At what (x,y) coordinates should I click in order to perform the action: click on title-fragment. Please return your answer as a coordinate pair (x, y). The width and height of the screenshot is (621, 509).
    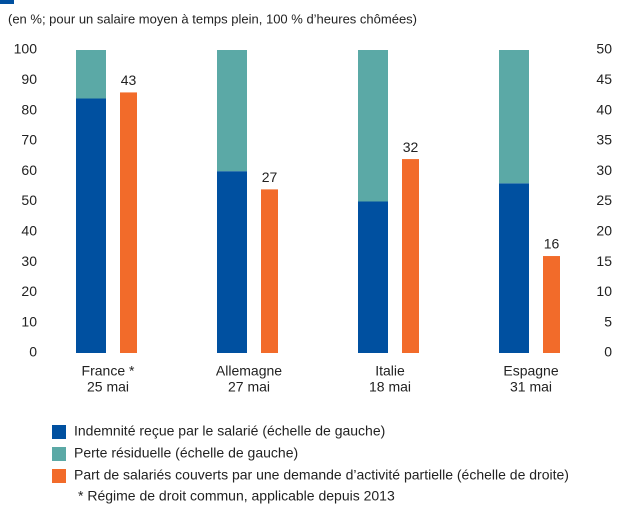
    Looking at the image, I should click on (7, 2).